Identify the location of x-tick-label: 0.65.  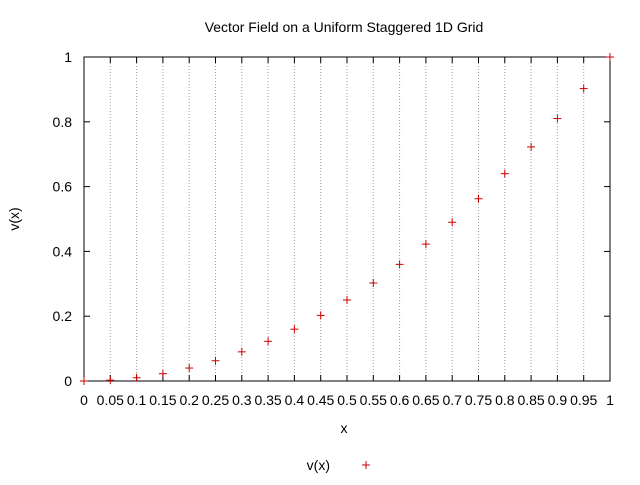
(425, 400).